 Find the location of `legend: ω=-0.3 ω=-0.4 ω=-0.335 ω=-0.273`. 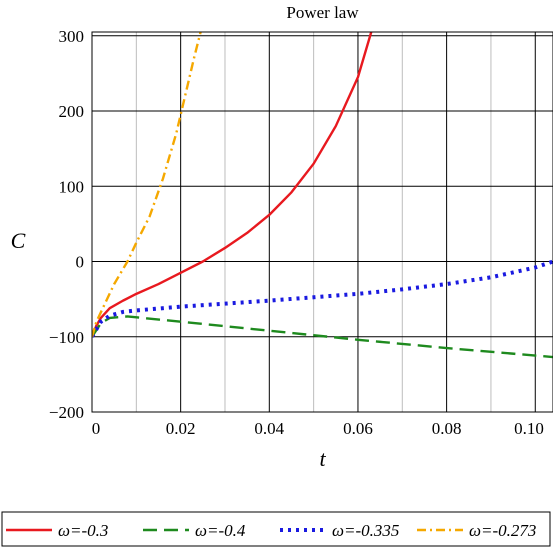

legend: ω=-0.3 ω=-0.4 ω=-0.335 ω=-0.273 is located at coordinates (276, 529).